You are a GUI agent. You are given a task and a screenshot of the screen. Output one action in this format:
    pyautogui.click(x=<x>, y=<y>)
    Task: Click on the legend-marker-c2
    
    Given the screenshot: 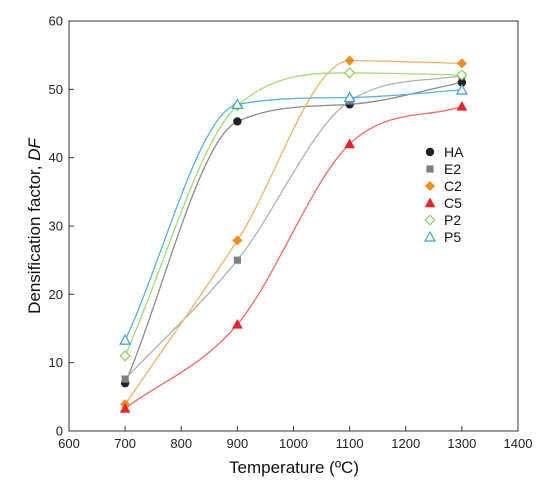 What is the action you would take?
    pyautogui.click(x=430, y=186)
    